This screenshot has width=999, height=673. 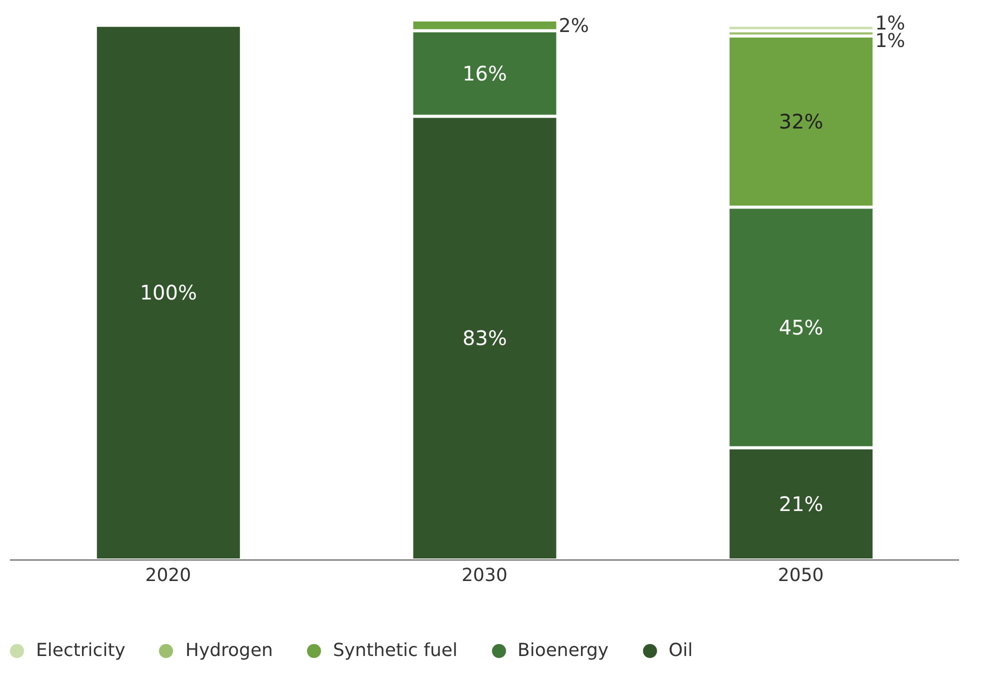 I want to click on x-tick-label: 2020, so click(x=168, y=575).